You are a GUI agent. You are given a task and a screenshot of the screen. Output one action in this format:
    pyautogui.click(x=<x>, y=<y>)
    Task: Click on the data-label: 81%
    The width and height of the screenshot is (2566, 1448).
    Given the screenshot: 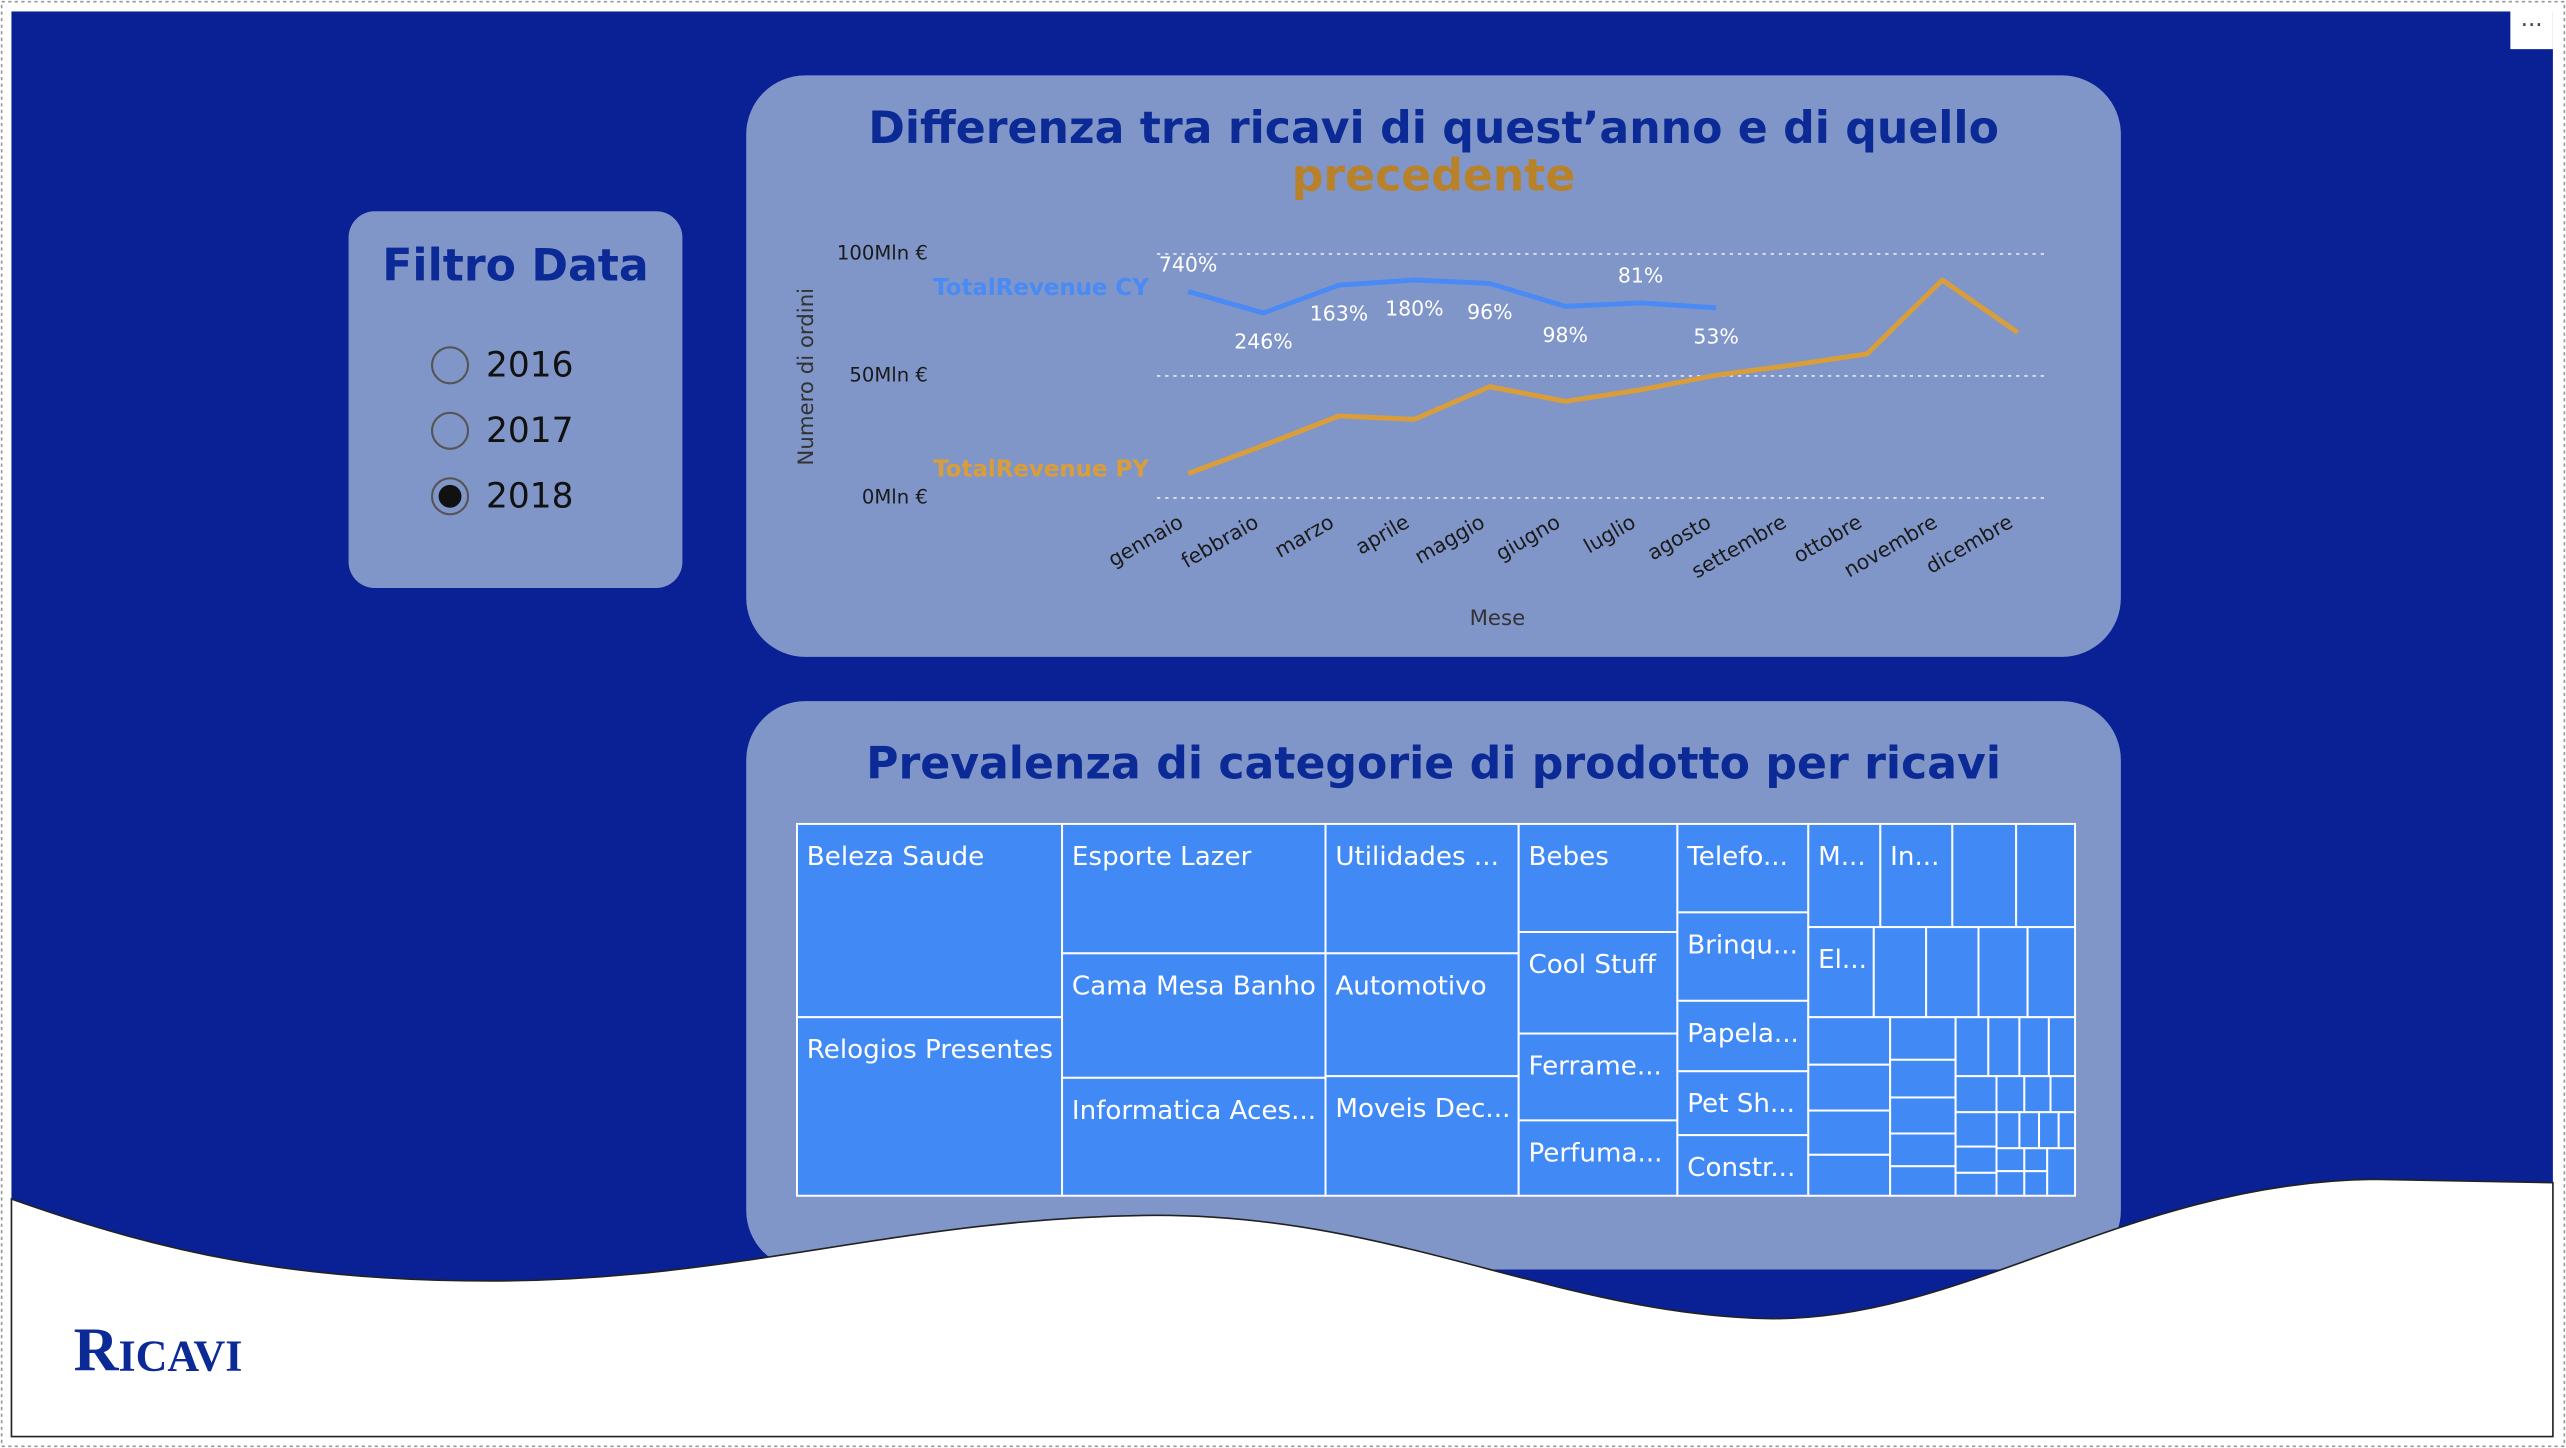 What is the action you would take?
    pyautogui.click(x=1640, y=276)
    